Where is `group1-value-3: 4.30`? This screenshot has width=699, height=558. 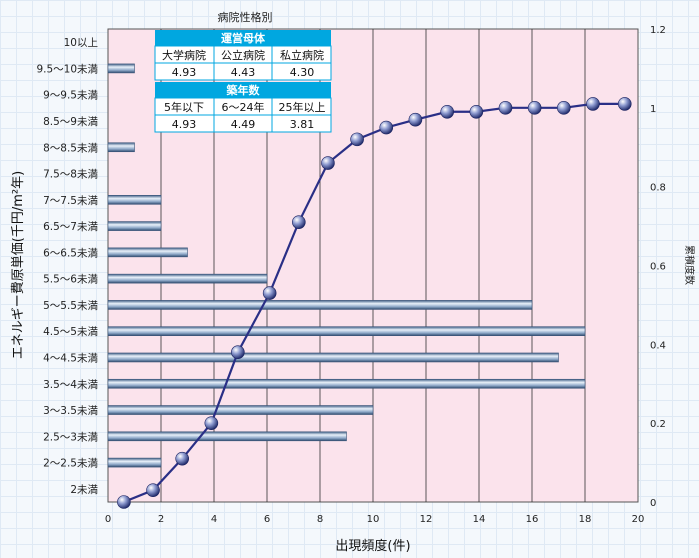
group1-value-3: 4.30 is located at coordinates (302, 72).